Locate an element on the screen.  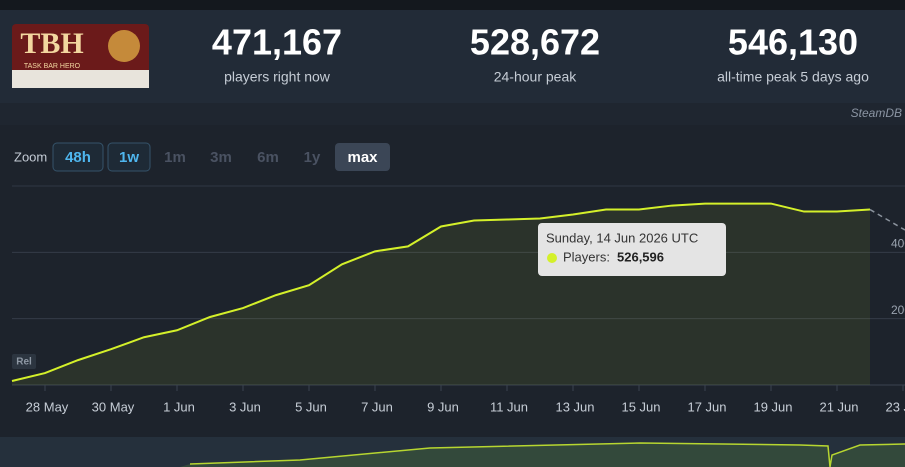
x-tick-label: 5 Jun is located at coordinates (311, 406).